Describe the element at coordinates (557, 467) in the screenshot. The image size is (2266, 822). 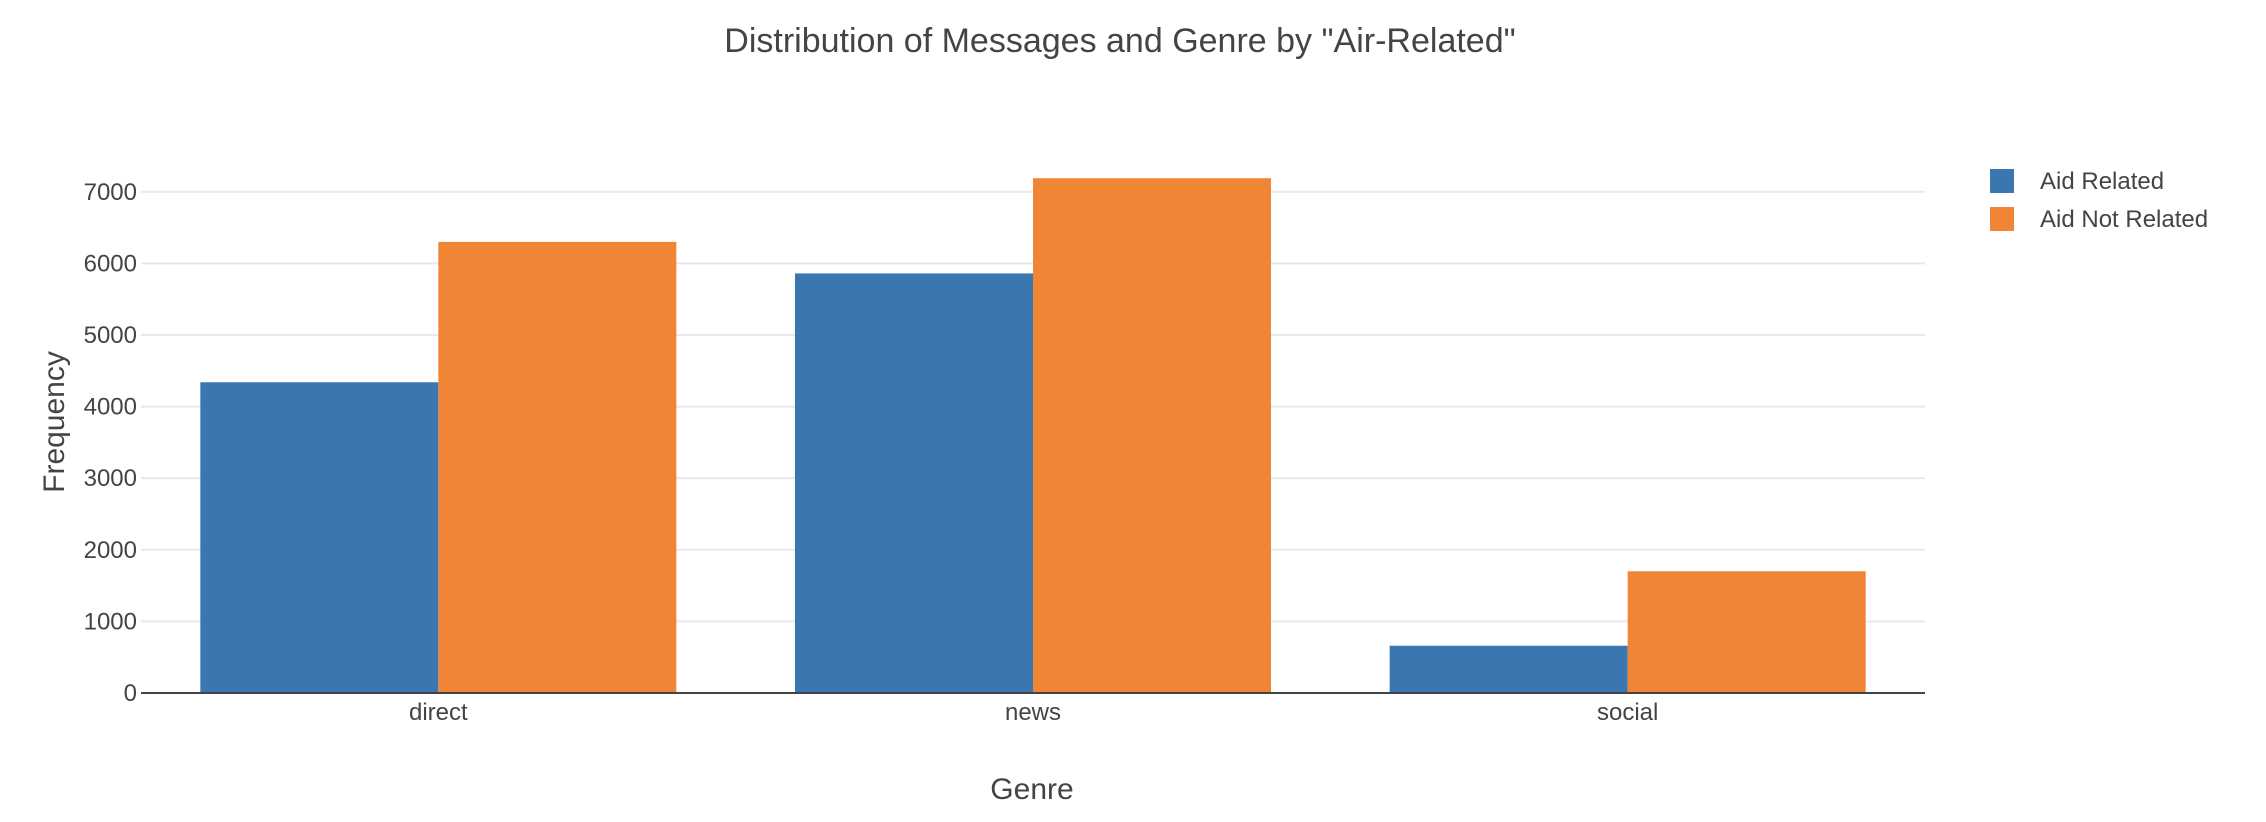
I see `bar-aid-not-related-direct` at that location.